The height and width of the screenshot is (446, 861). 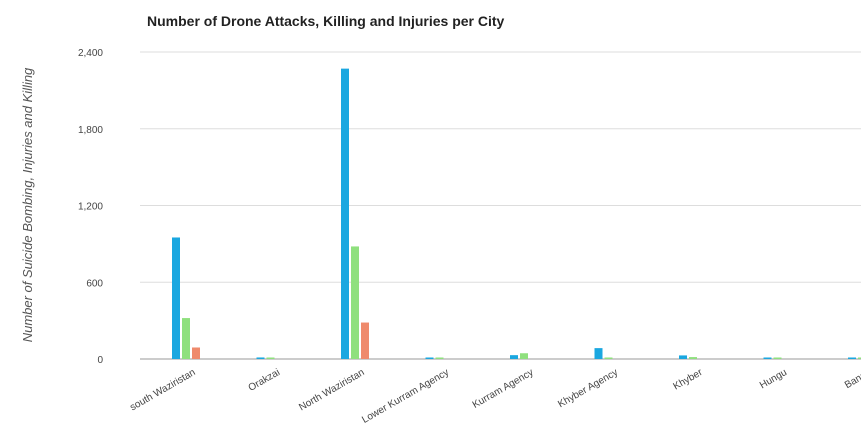 What do you see at coordinates (588, 388) in the screenshot?
I see `x-category-label: Khyber Agency` at bounding box center [588, 388].